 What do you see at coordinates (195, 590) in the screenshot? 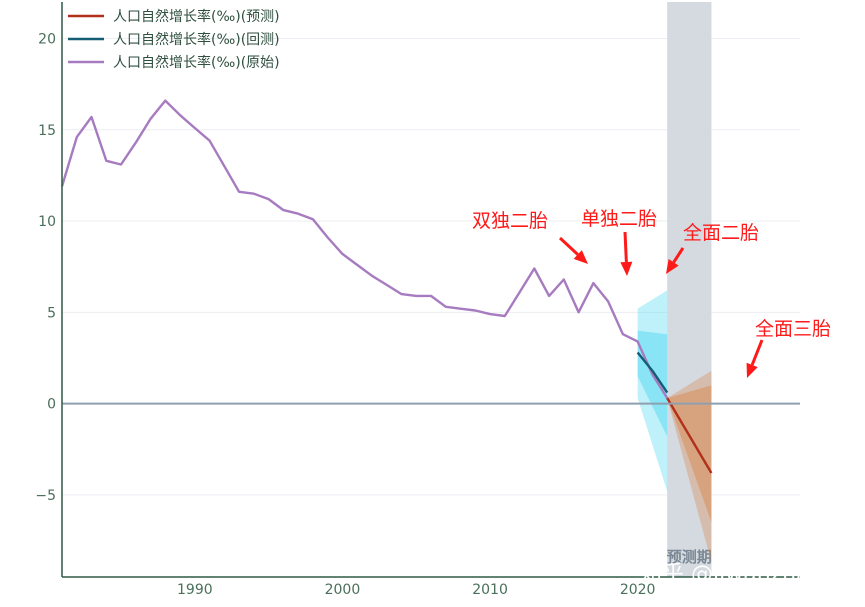
I see `x-tick-label: 1990` at bounding box center [195, 590].